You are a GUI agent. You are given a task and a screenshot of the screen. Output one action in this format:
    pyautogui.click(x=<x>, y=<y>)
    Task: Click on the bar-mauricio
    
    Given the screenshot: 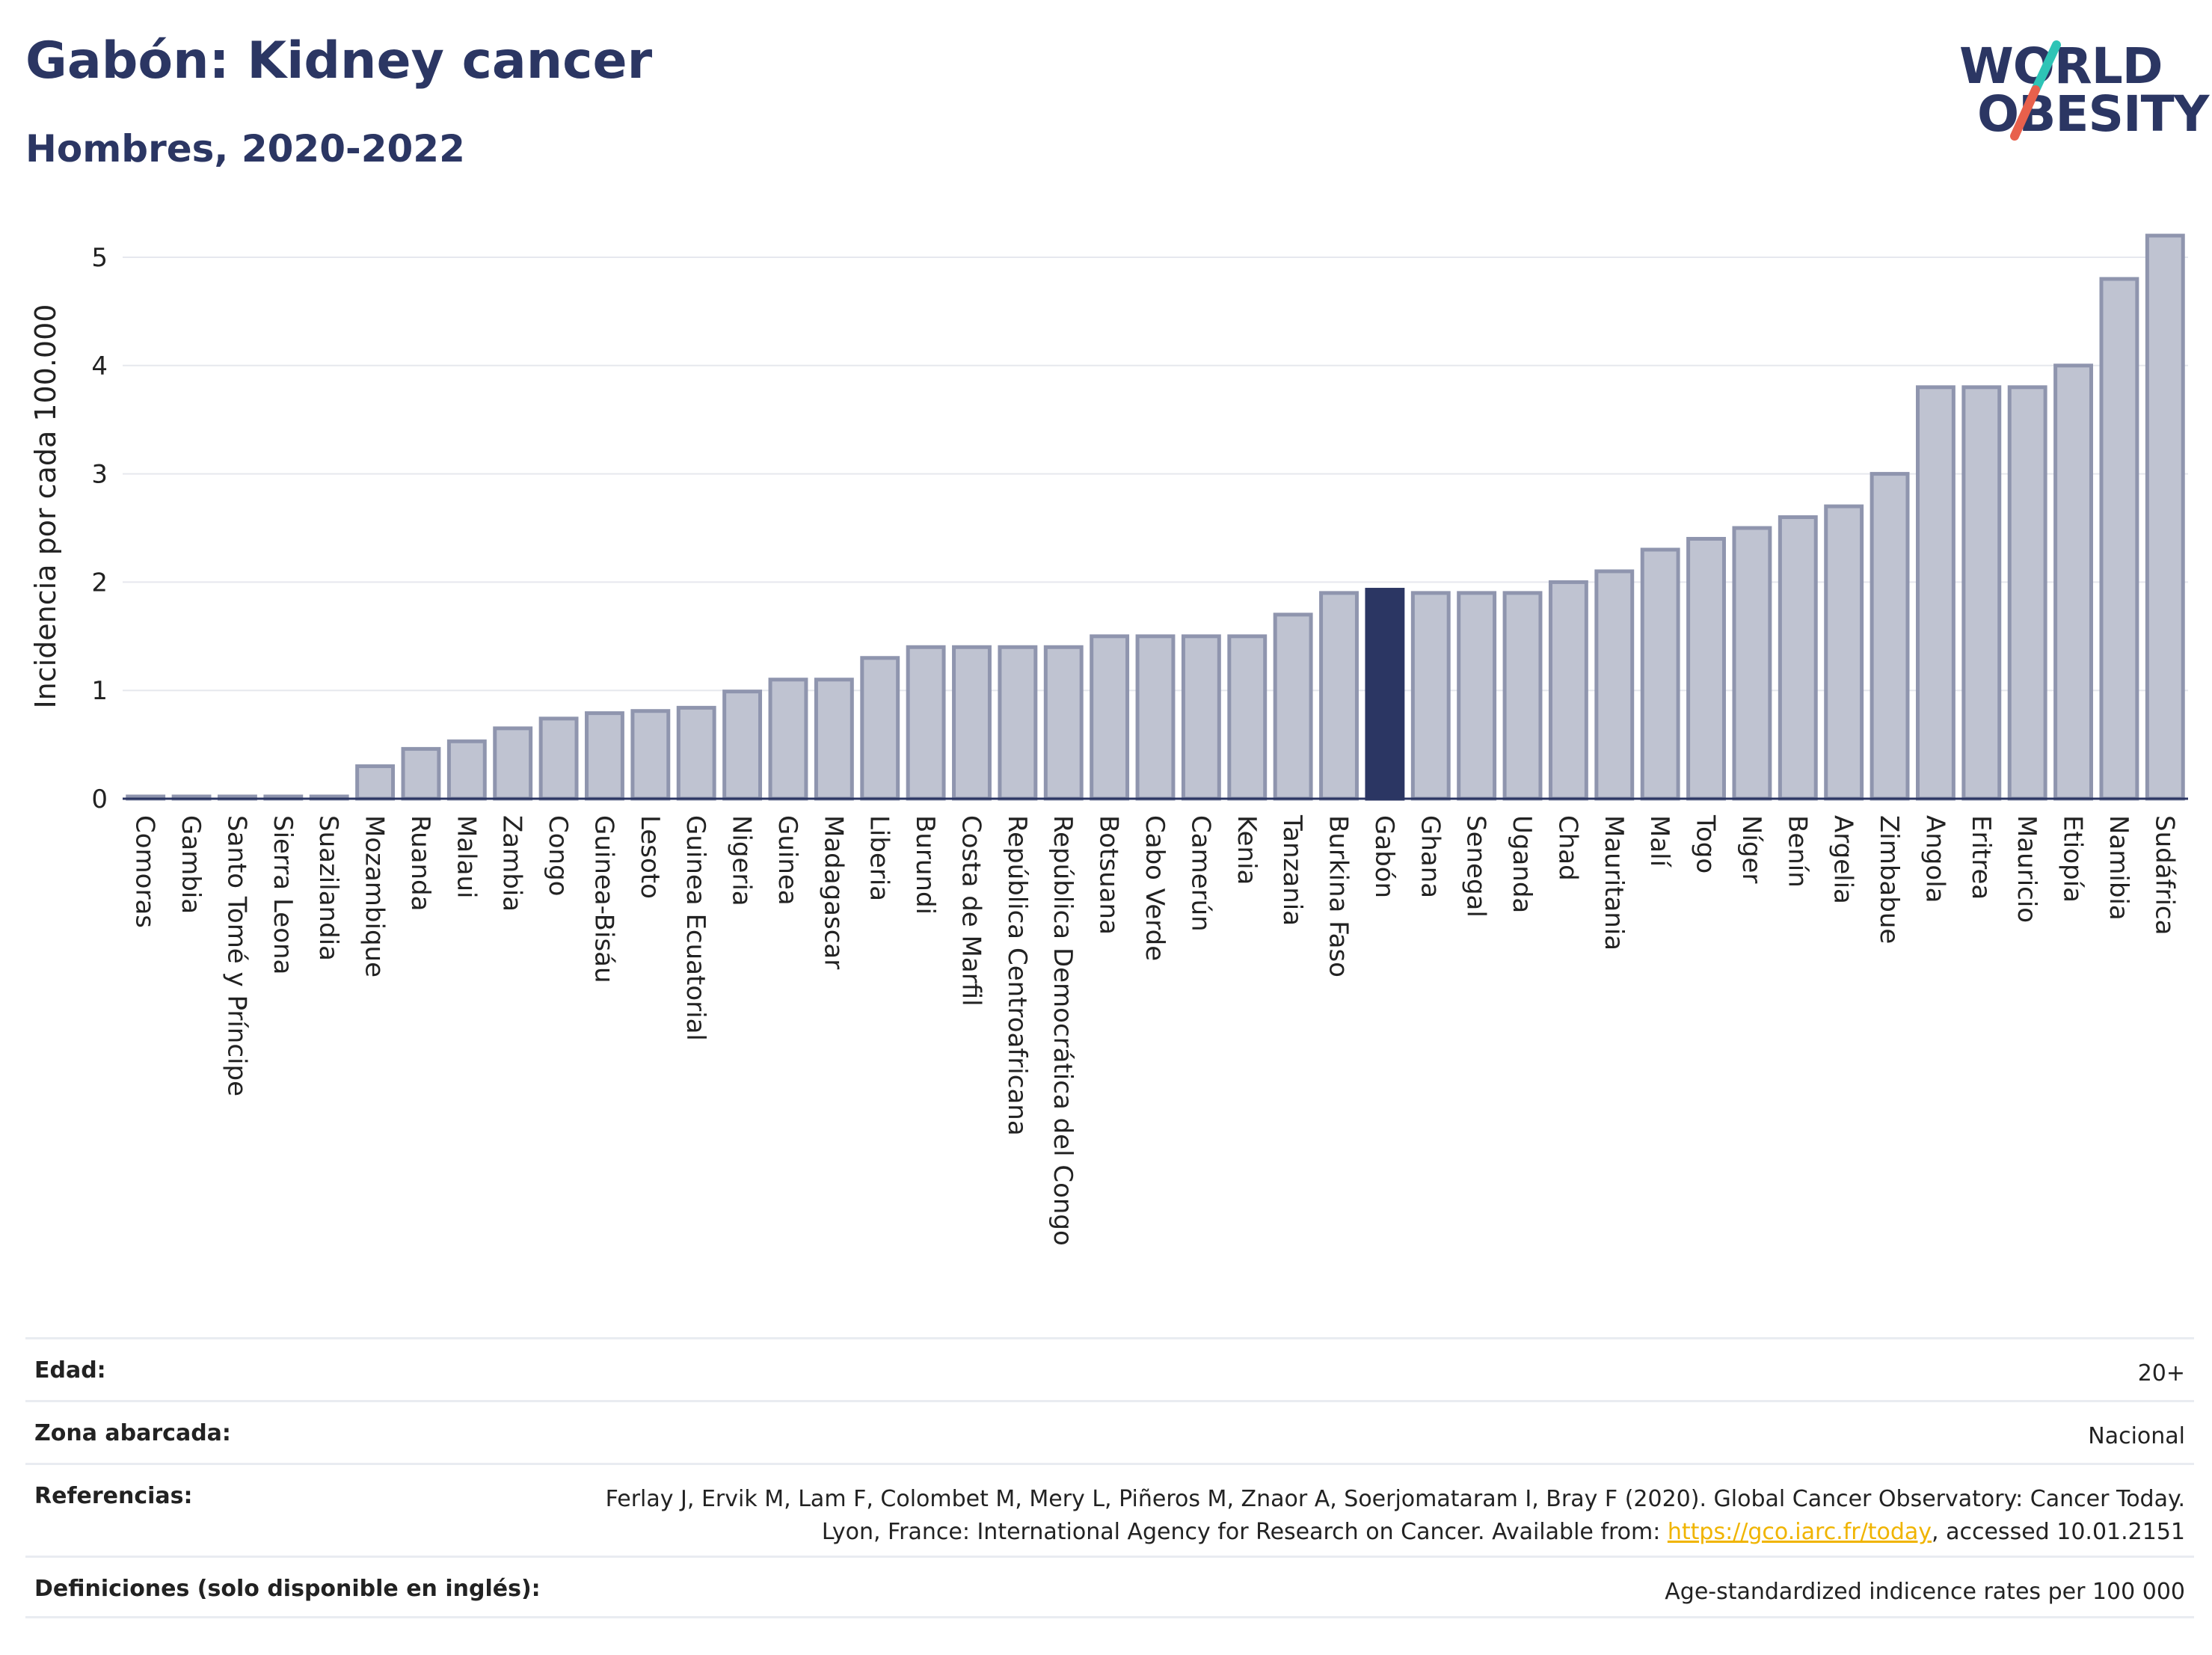 What is the action you would take?
    pyautogui.click(x=2027, y=593)
    